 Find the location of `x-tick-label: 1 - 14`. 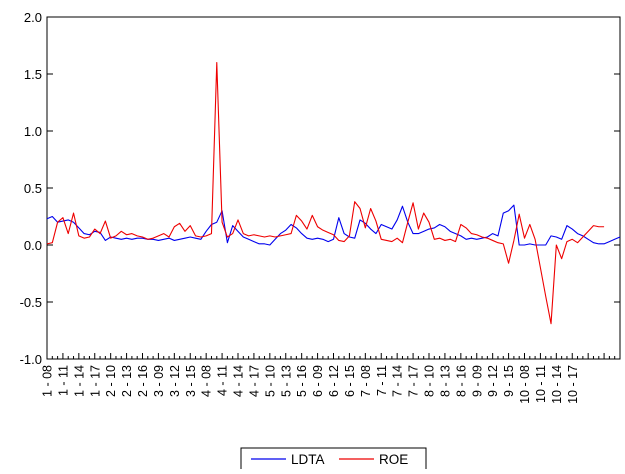

x-tick-label: 1 - 14 is located at coordinates (79, 381).